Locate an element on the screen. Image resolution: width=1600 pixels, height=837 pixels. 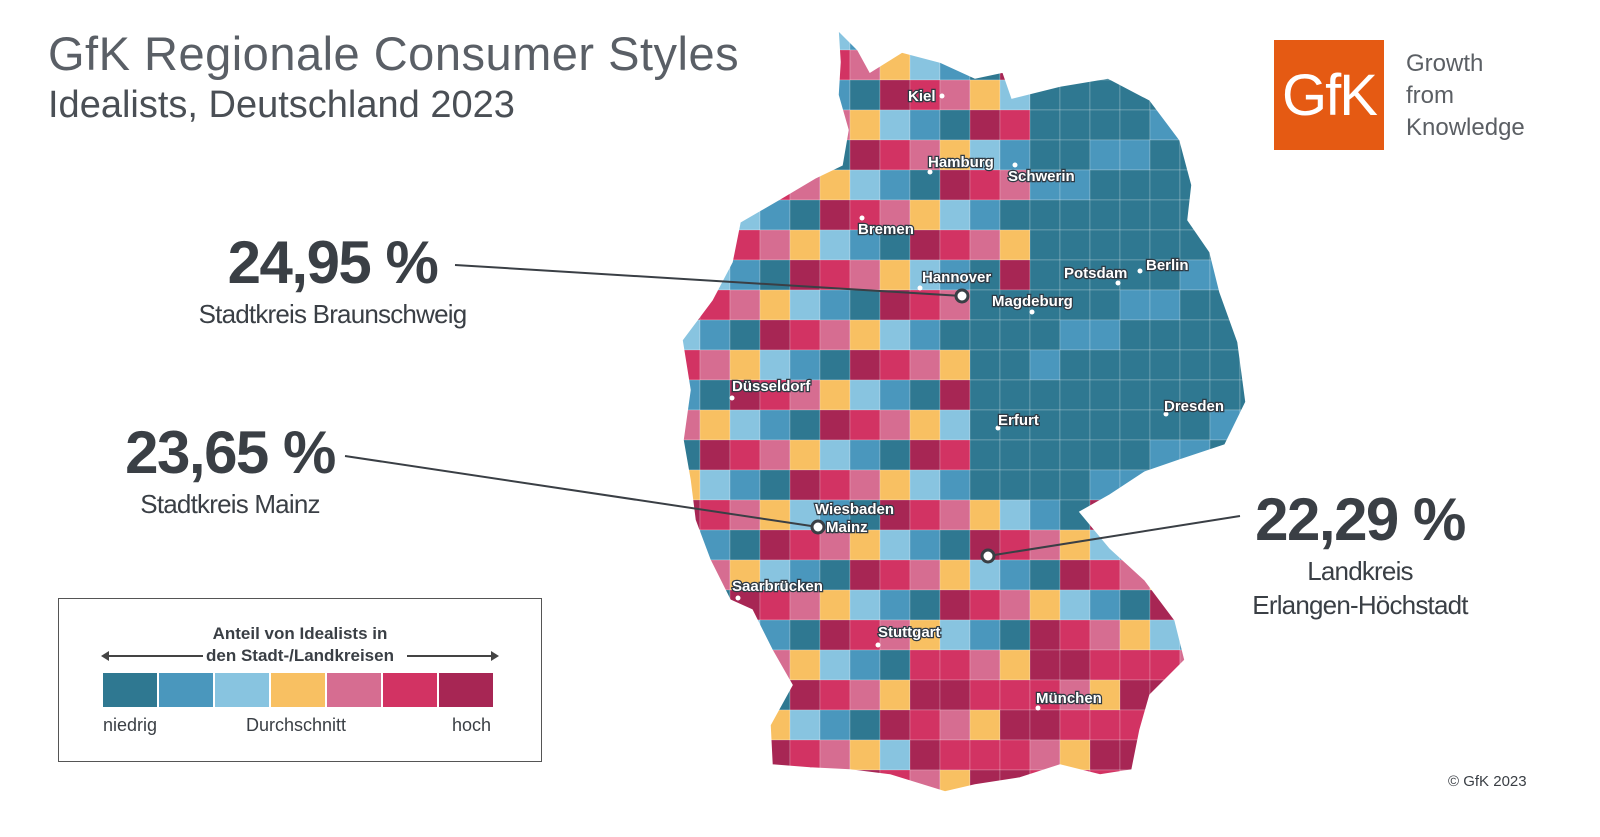
city-label-saarbruecken: Saarbrücken is located at coordinates (777, 586).